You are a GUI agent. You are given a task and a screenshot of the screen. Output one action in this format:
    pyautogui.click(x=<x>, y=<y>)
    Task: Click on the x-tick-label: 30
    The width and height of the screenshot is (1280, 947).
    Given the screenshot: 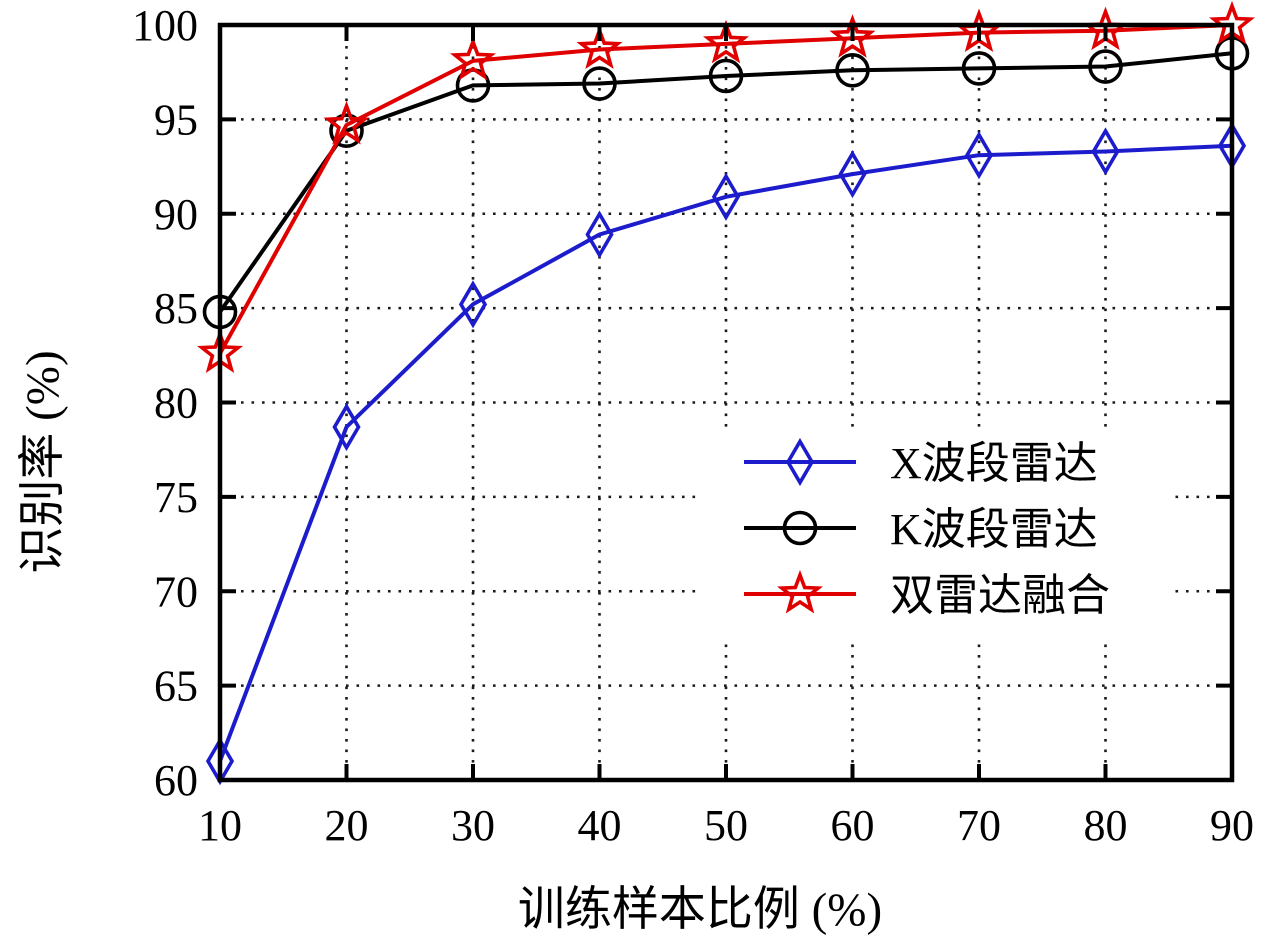 What is the action you would take?
    pyautogui.click(x=473, y=825)
    